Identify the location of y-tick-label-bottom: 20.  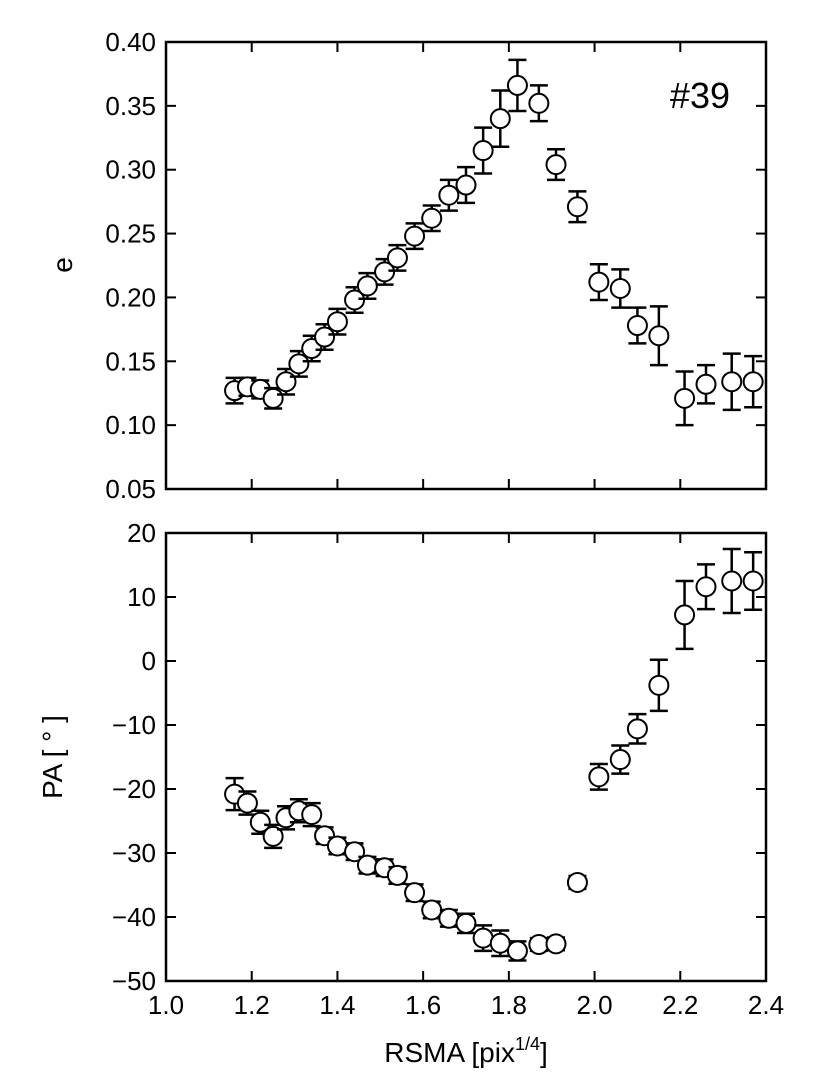
(141, 533).